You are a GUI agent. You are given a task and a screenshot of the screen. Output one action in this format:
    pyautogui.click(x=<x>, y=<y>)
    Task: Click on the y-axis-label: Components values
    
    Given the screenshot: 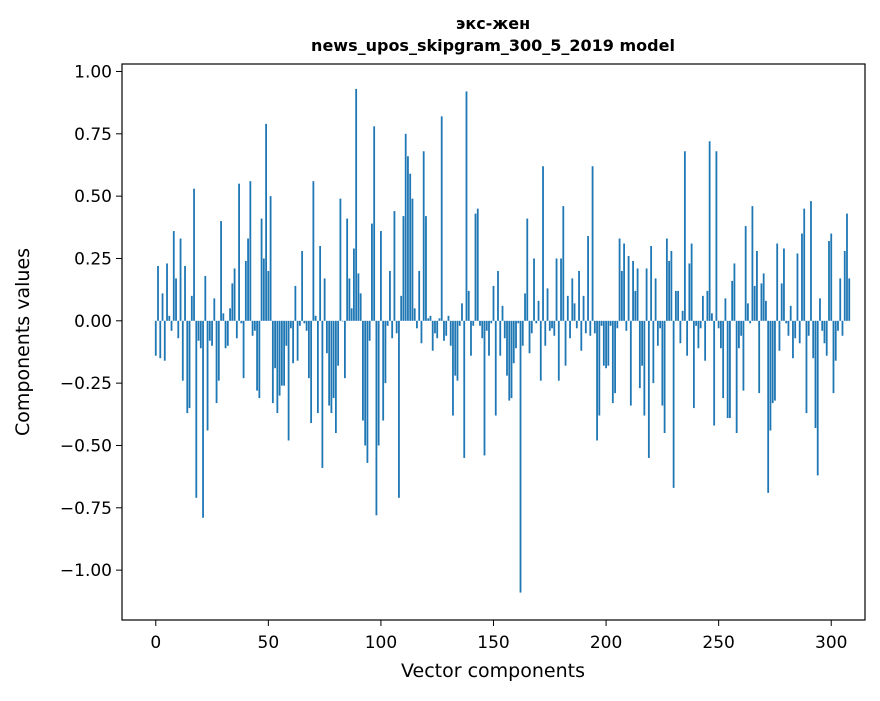 What is the action you would take?
    pyautogui.click(x=23, y=342)
    